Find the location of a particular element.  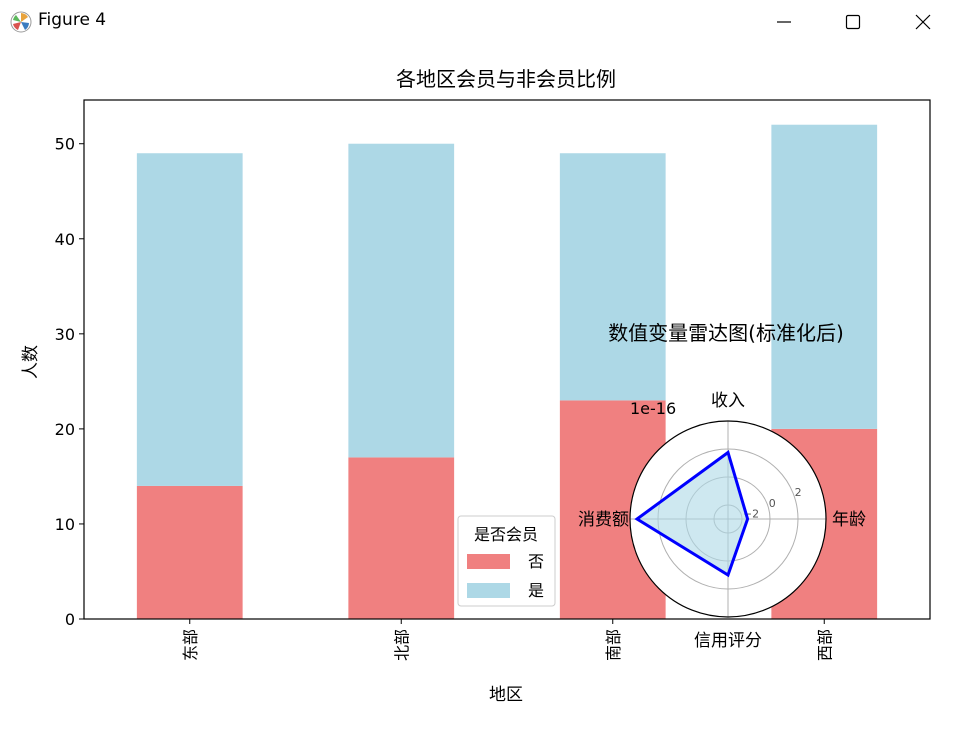

x-tick-label: 北部 is located at coordinates (401, 645).